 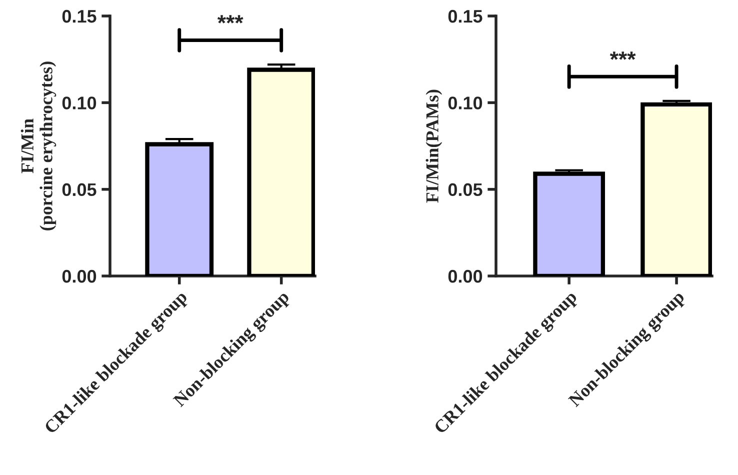 I want to click on y-axis-title: FI/Min(PAMs), so click(x=434, y=146).